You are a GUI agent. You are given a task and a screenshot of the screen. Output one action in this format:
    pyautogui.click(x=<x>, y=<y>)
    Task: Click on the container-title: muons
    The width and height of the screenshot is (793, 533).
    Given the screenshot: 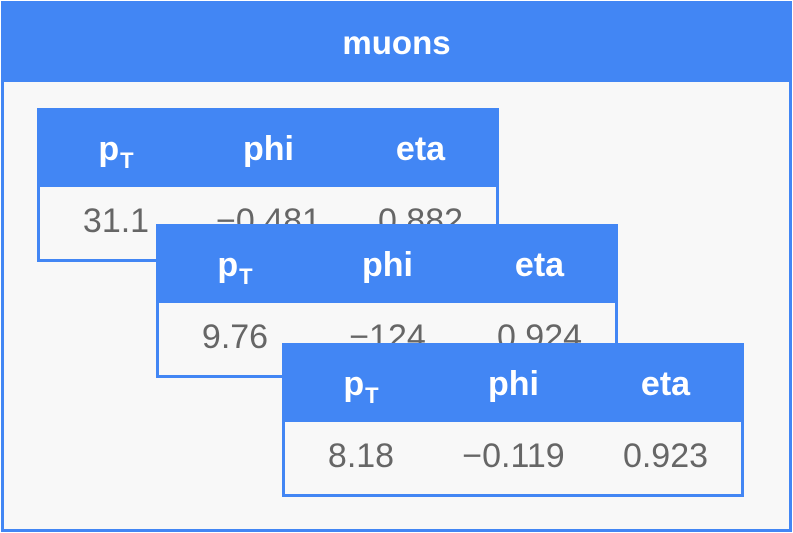 What is the action you would take?
    pyautogui.click(x=396, y=43)
    